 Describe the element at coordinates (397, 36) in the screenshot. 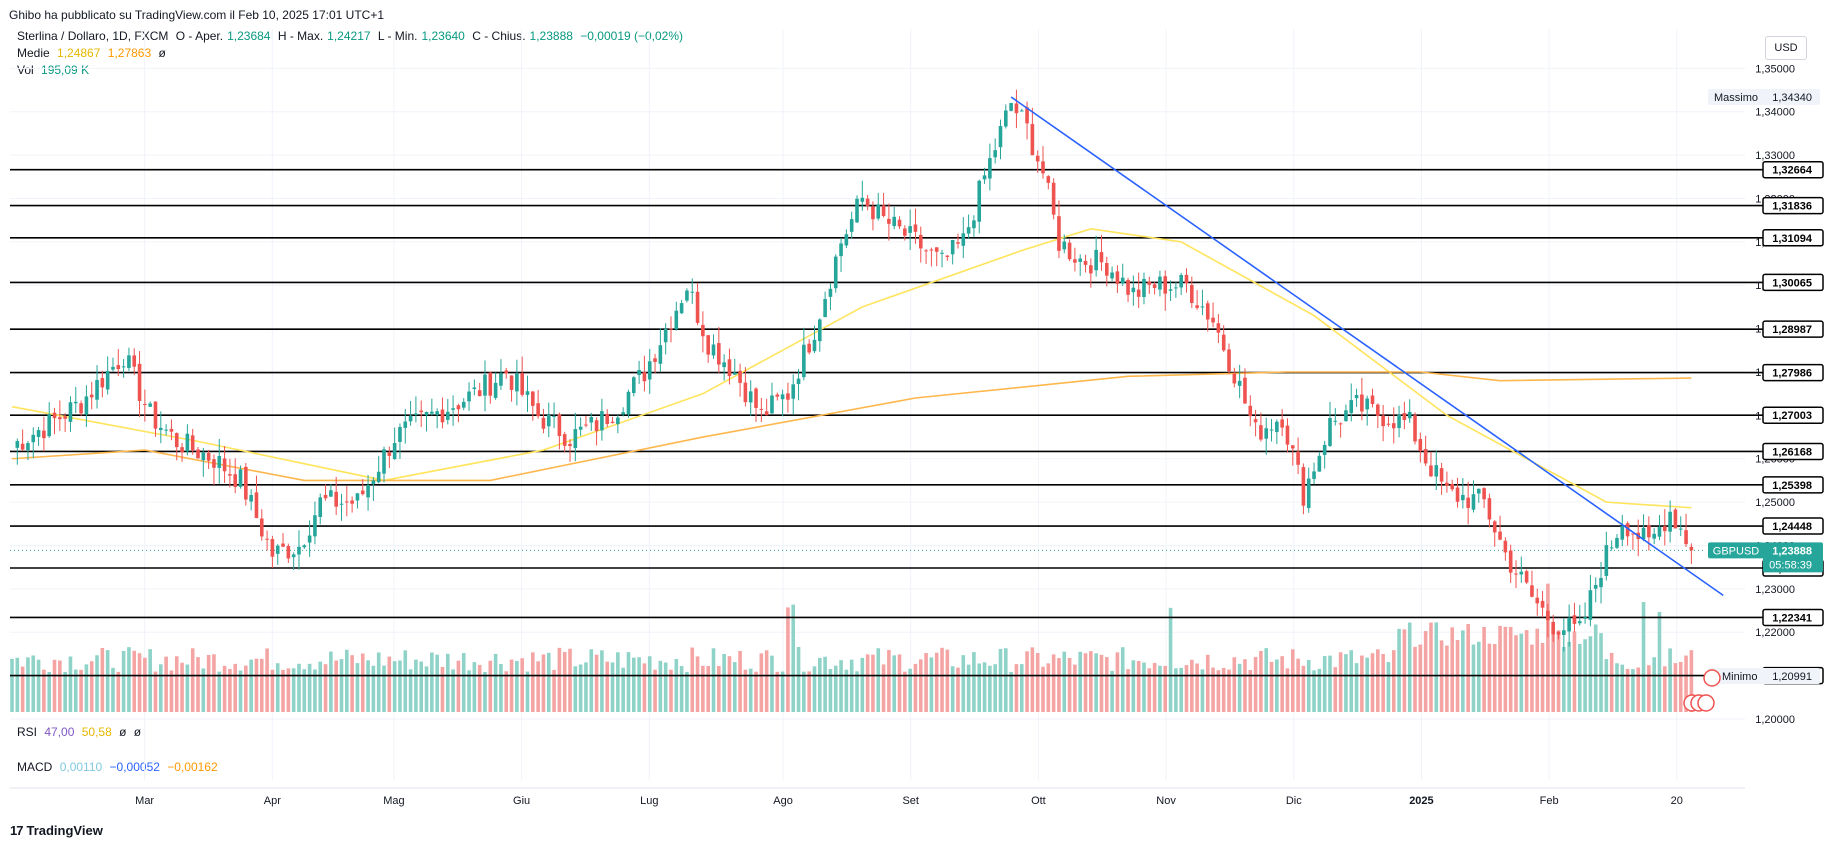

I see `low-label: L - Min.` at that location.